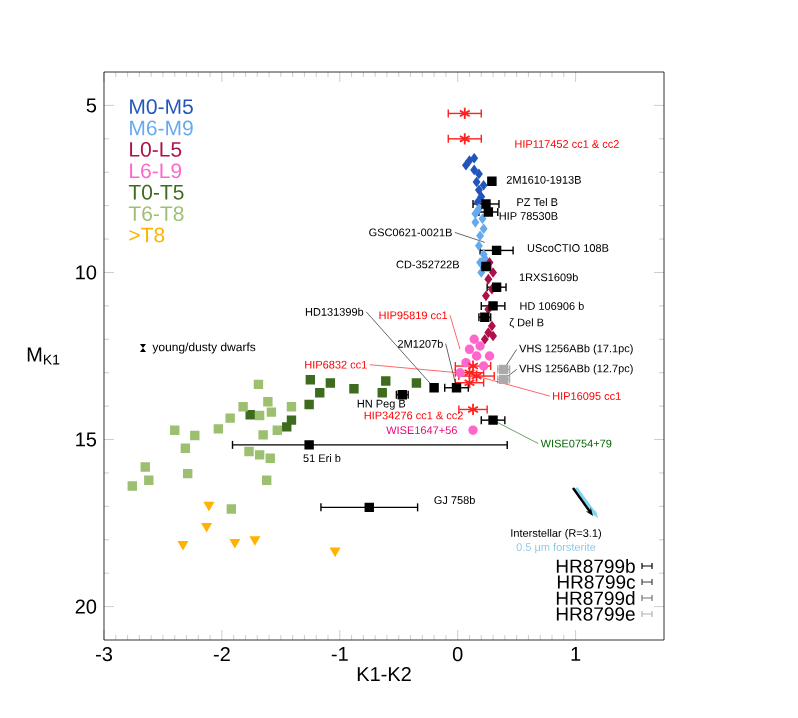 This screenshot has height=718, width=798. What do you see at coordinates (457, 654) in the screenshot?
I see `x-tick-label: 0` at bounding box center [457, 654].